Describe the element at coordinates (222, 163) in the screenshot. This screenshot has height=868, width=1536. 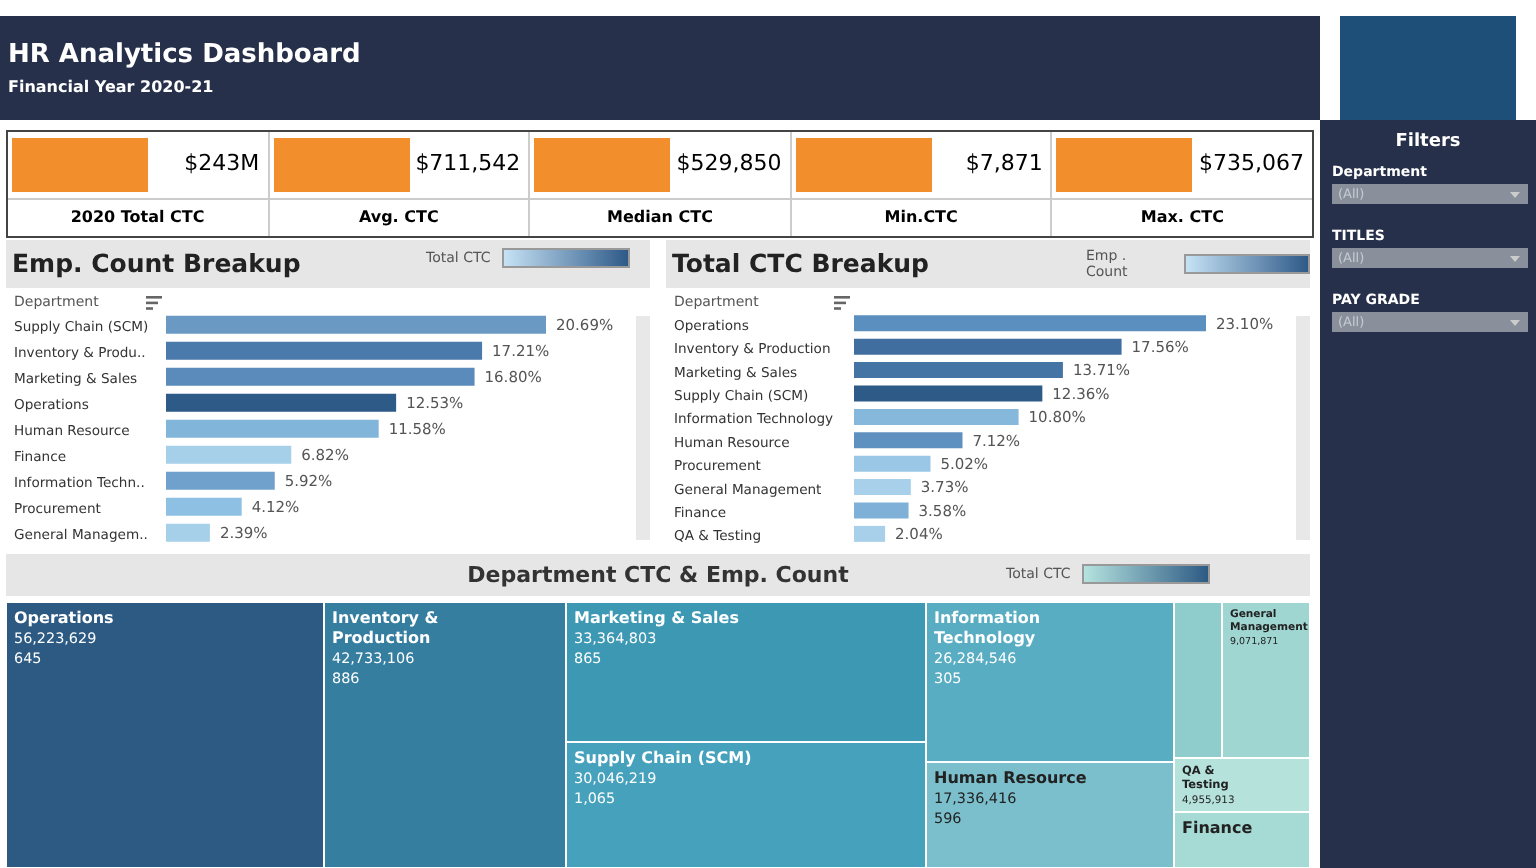
I see `data-label: $243M` at that location.